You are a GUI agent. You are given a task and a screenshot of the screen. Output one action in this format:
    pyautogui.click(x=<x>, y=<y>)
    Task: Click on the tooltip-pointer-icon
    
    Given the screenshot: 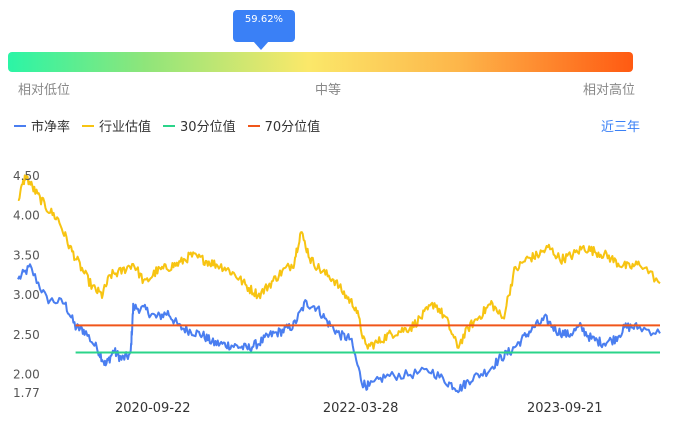 What is the action you would take?
    pyautogui.click(x=261, y=45)
    